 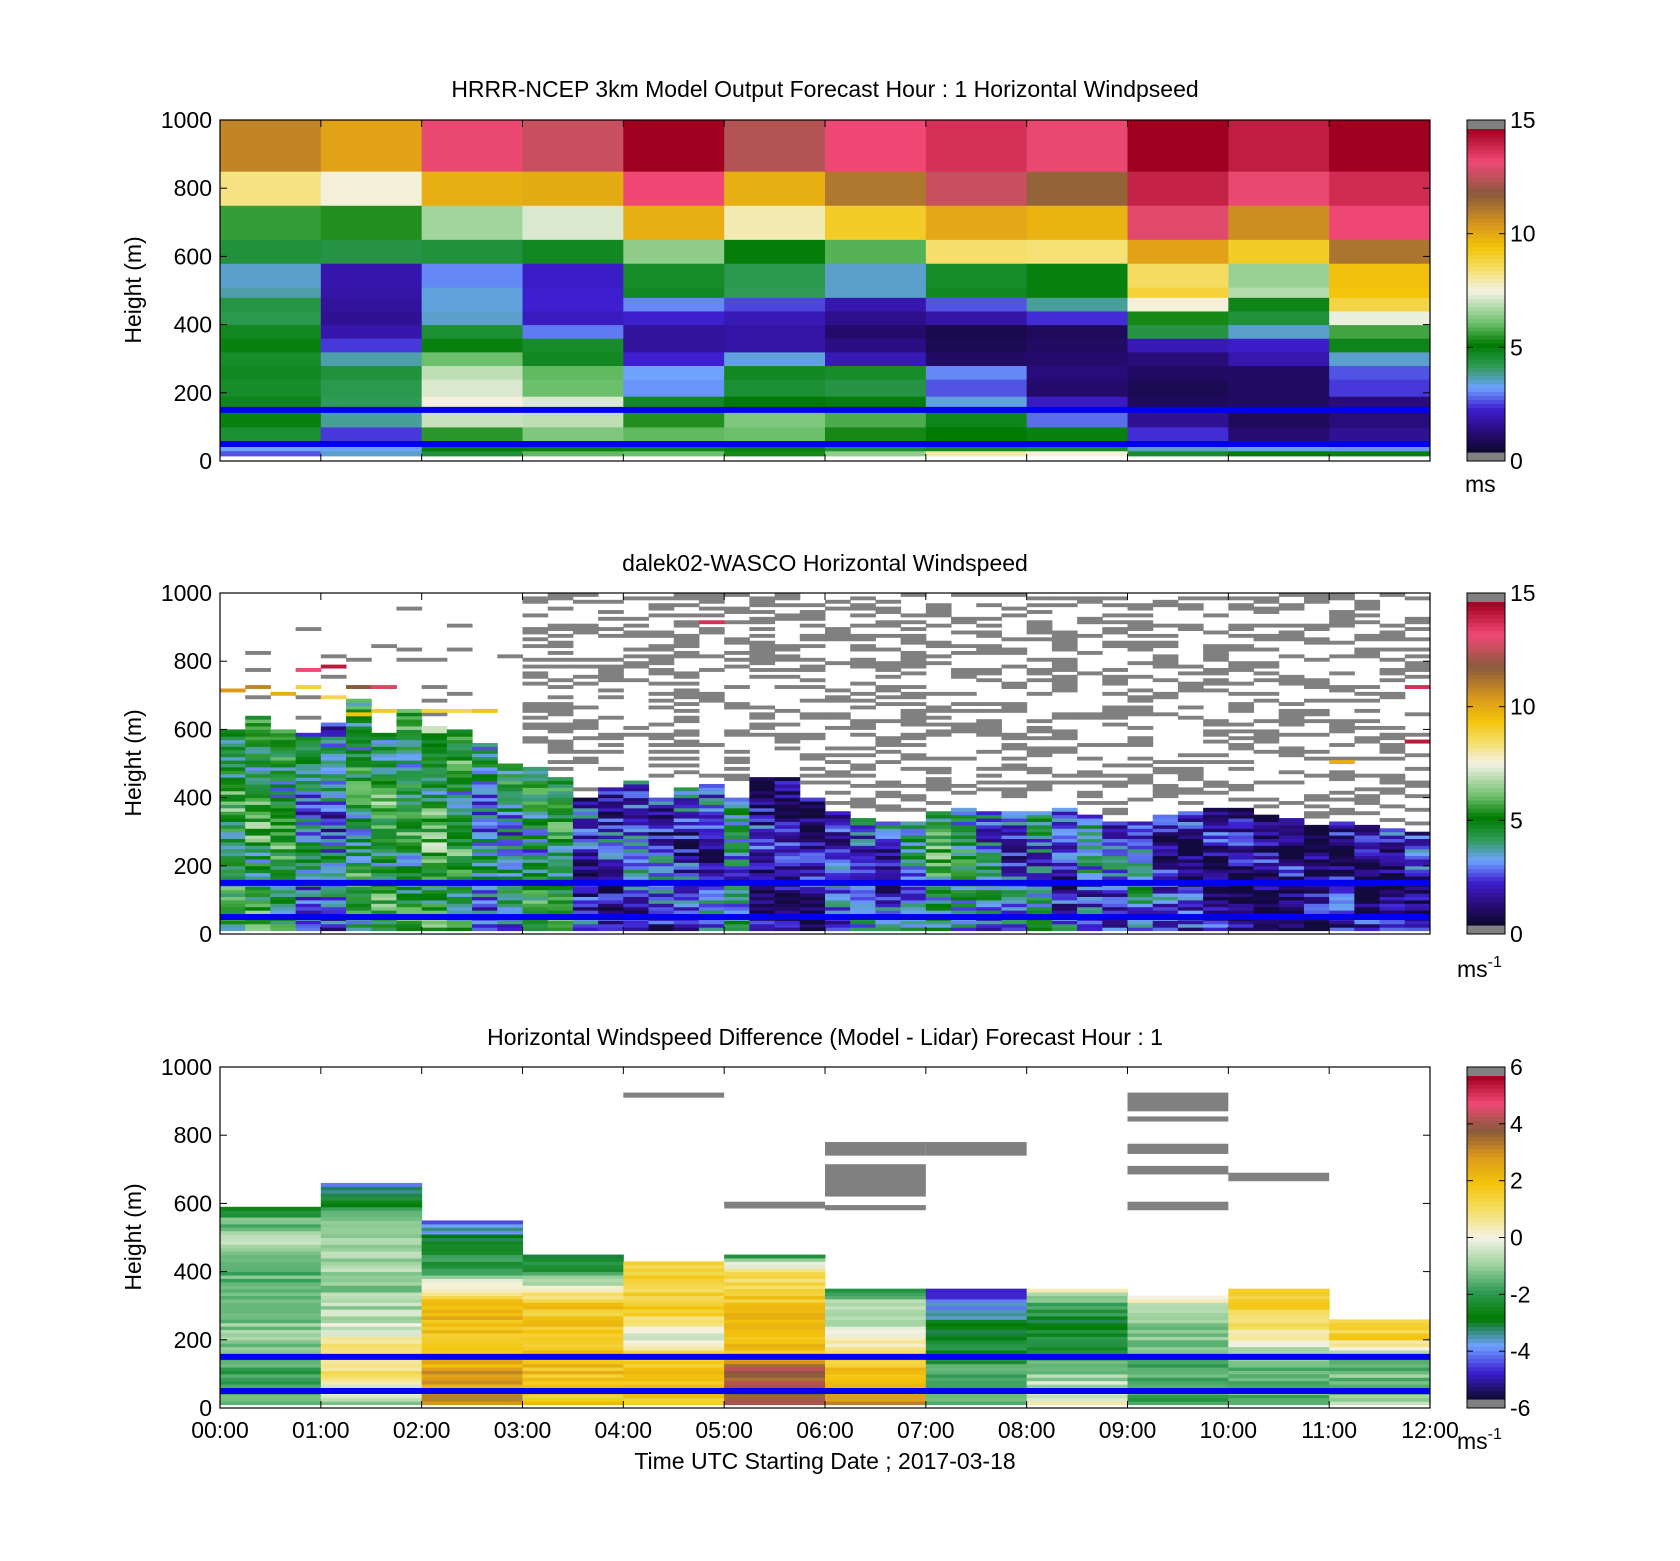 What do you see at coordinates (825, 563) in the screenshot?
I see `panel-title: dalek02-WASCO Horizontal Windspeed` at bounding box center [825, 563].